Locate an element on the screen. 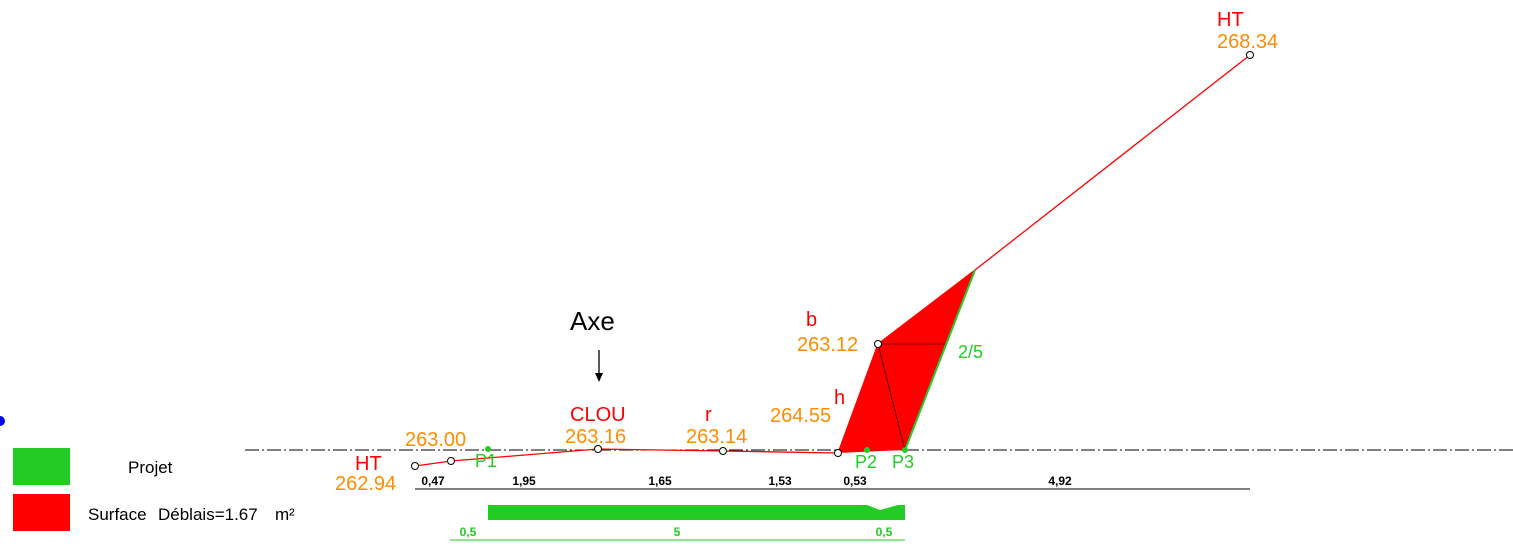 Image resolution: width=1513 pixels, height=548 pixels. project-distance: 5 is located at coordinates (677, 532).